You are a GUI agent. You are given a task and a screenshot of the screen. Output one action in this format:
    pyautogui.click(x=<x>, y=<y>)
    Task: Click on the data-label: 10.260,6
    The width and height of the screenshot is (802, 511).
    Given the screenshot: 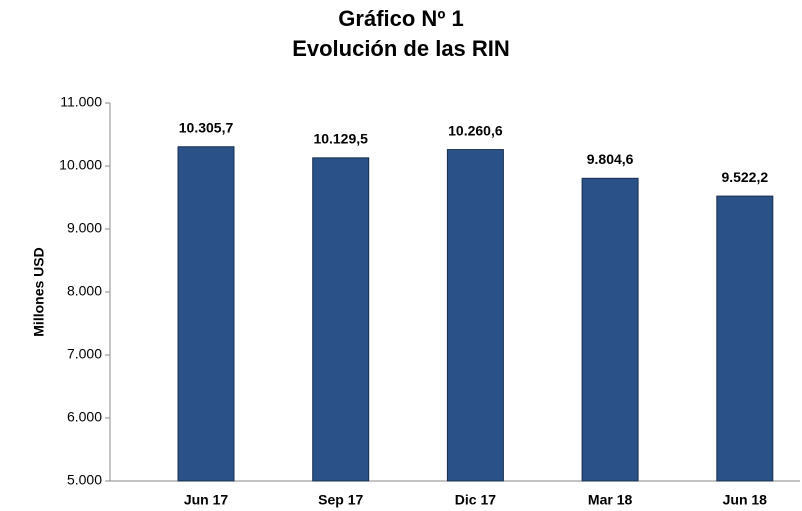 What is the action you would take?
    pyautogui.click(x=475, y=130)
    